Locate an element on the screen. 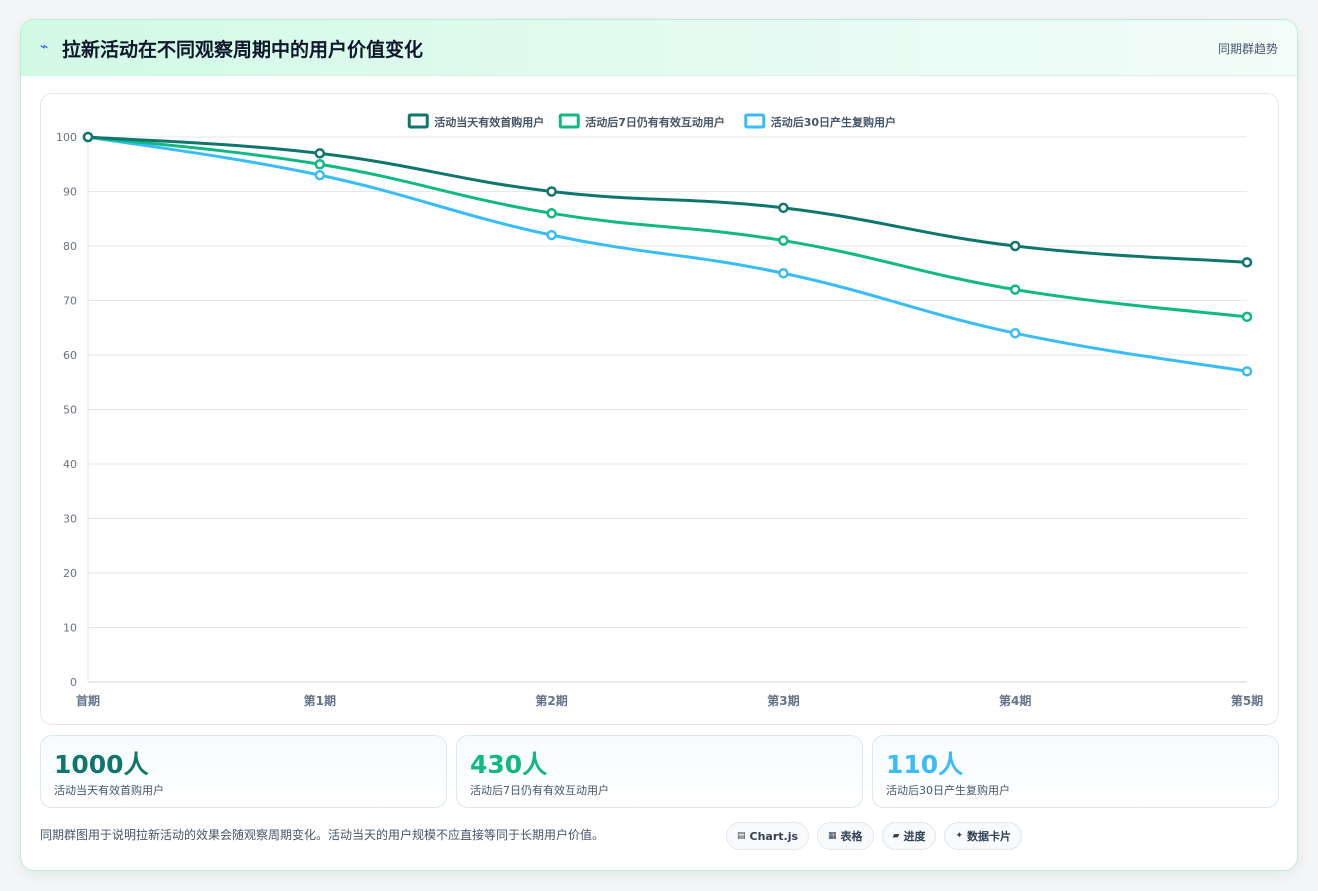  y-tick-label: 0 is located at coordinates (73, 682).